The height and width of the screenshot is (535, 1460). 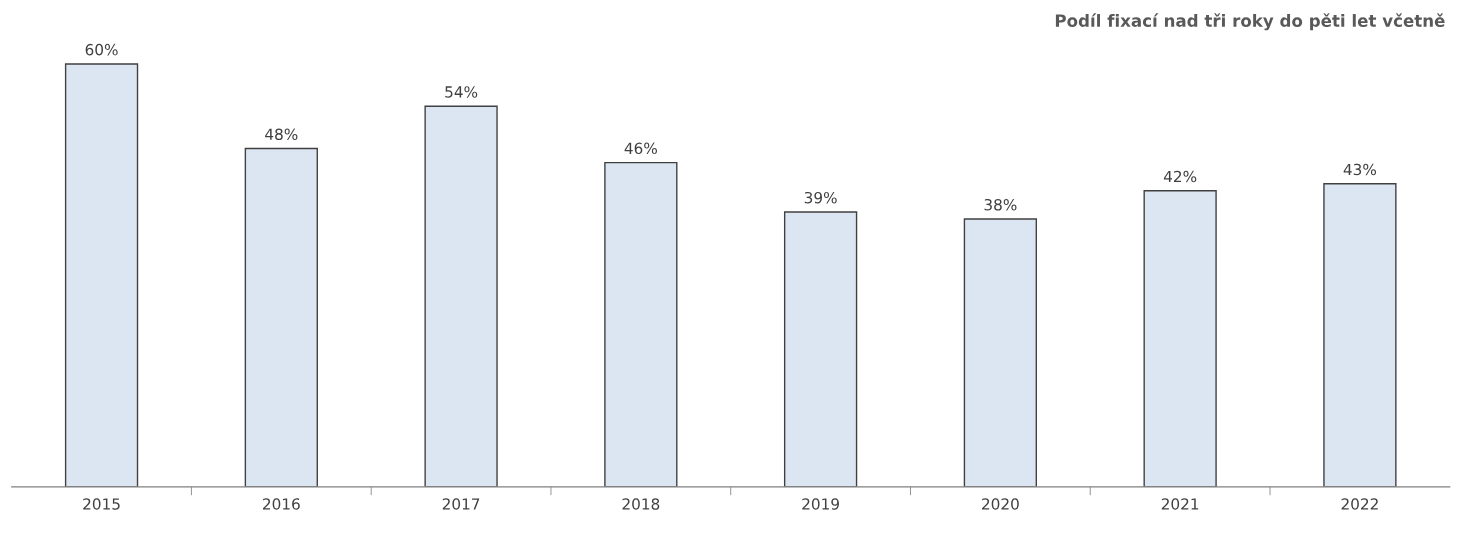 I want to click on x-tick-label: 2018, so click(x=641, y=504).